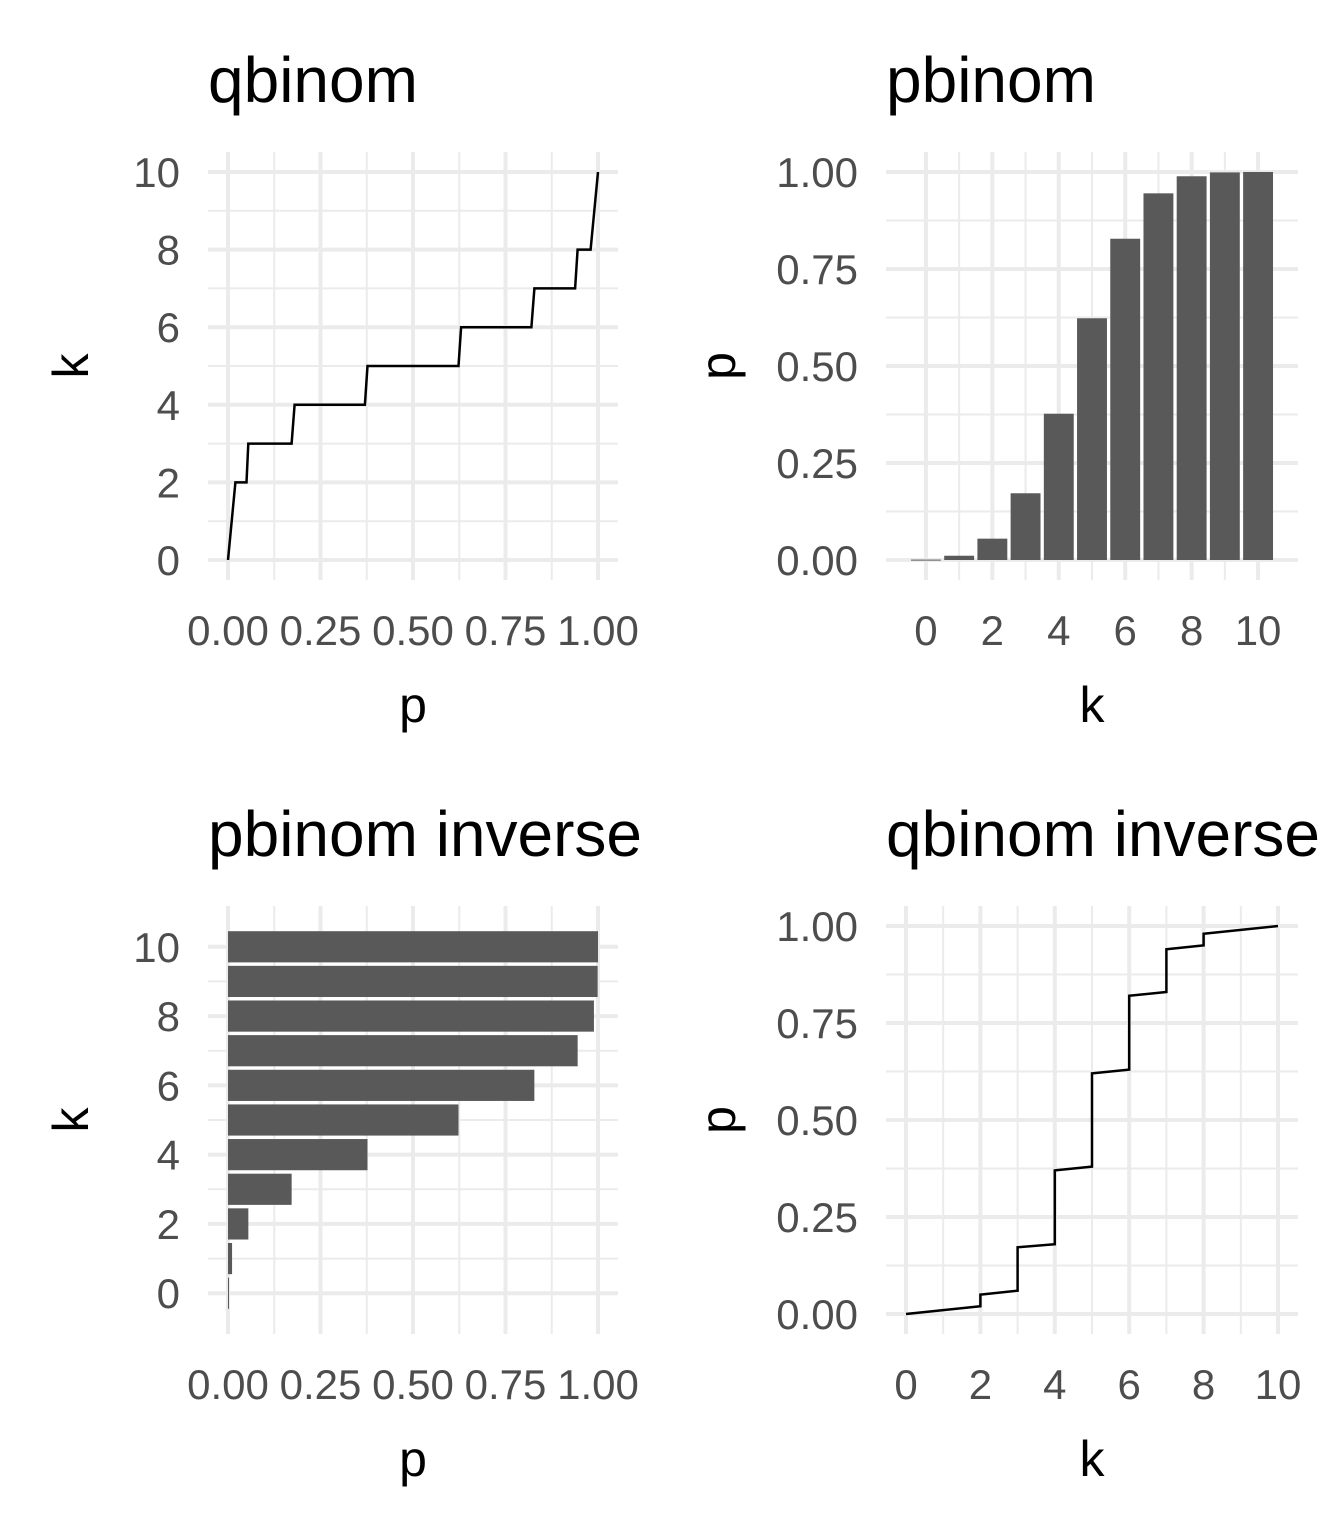 This screenshot has width=1344, height=1536. Describe the element at coordinates (425, 834) in the screenshot. I see `chart-title: pbinom inverse` at that location.